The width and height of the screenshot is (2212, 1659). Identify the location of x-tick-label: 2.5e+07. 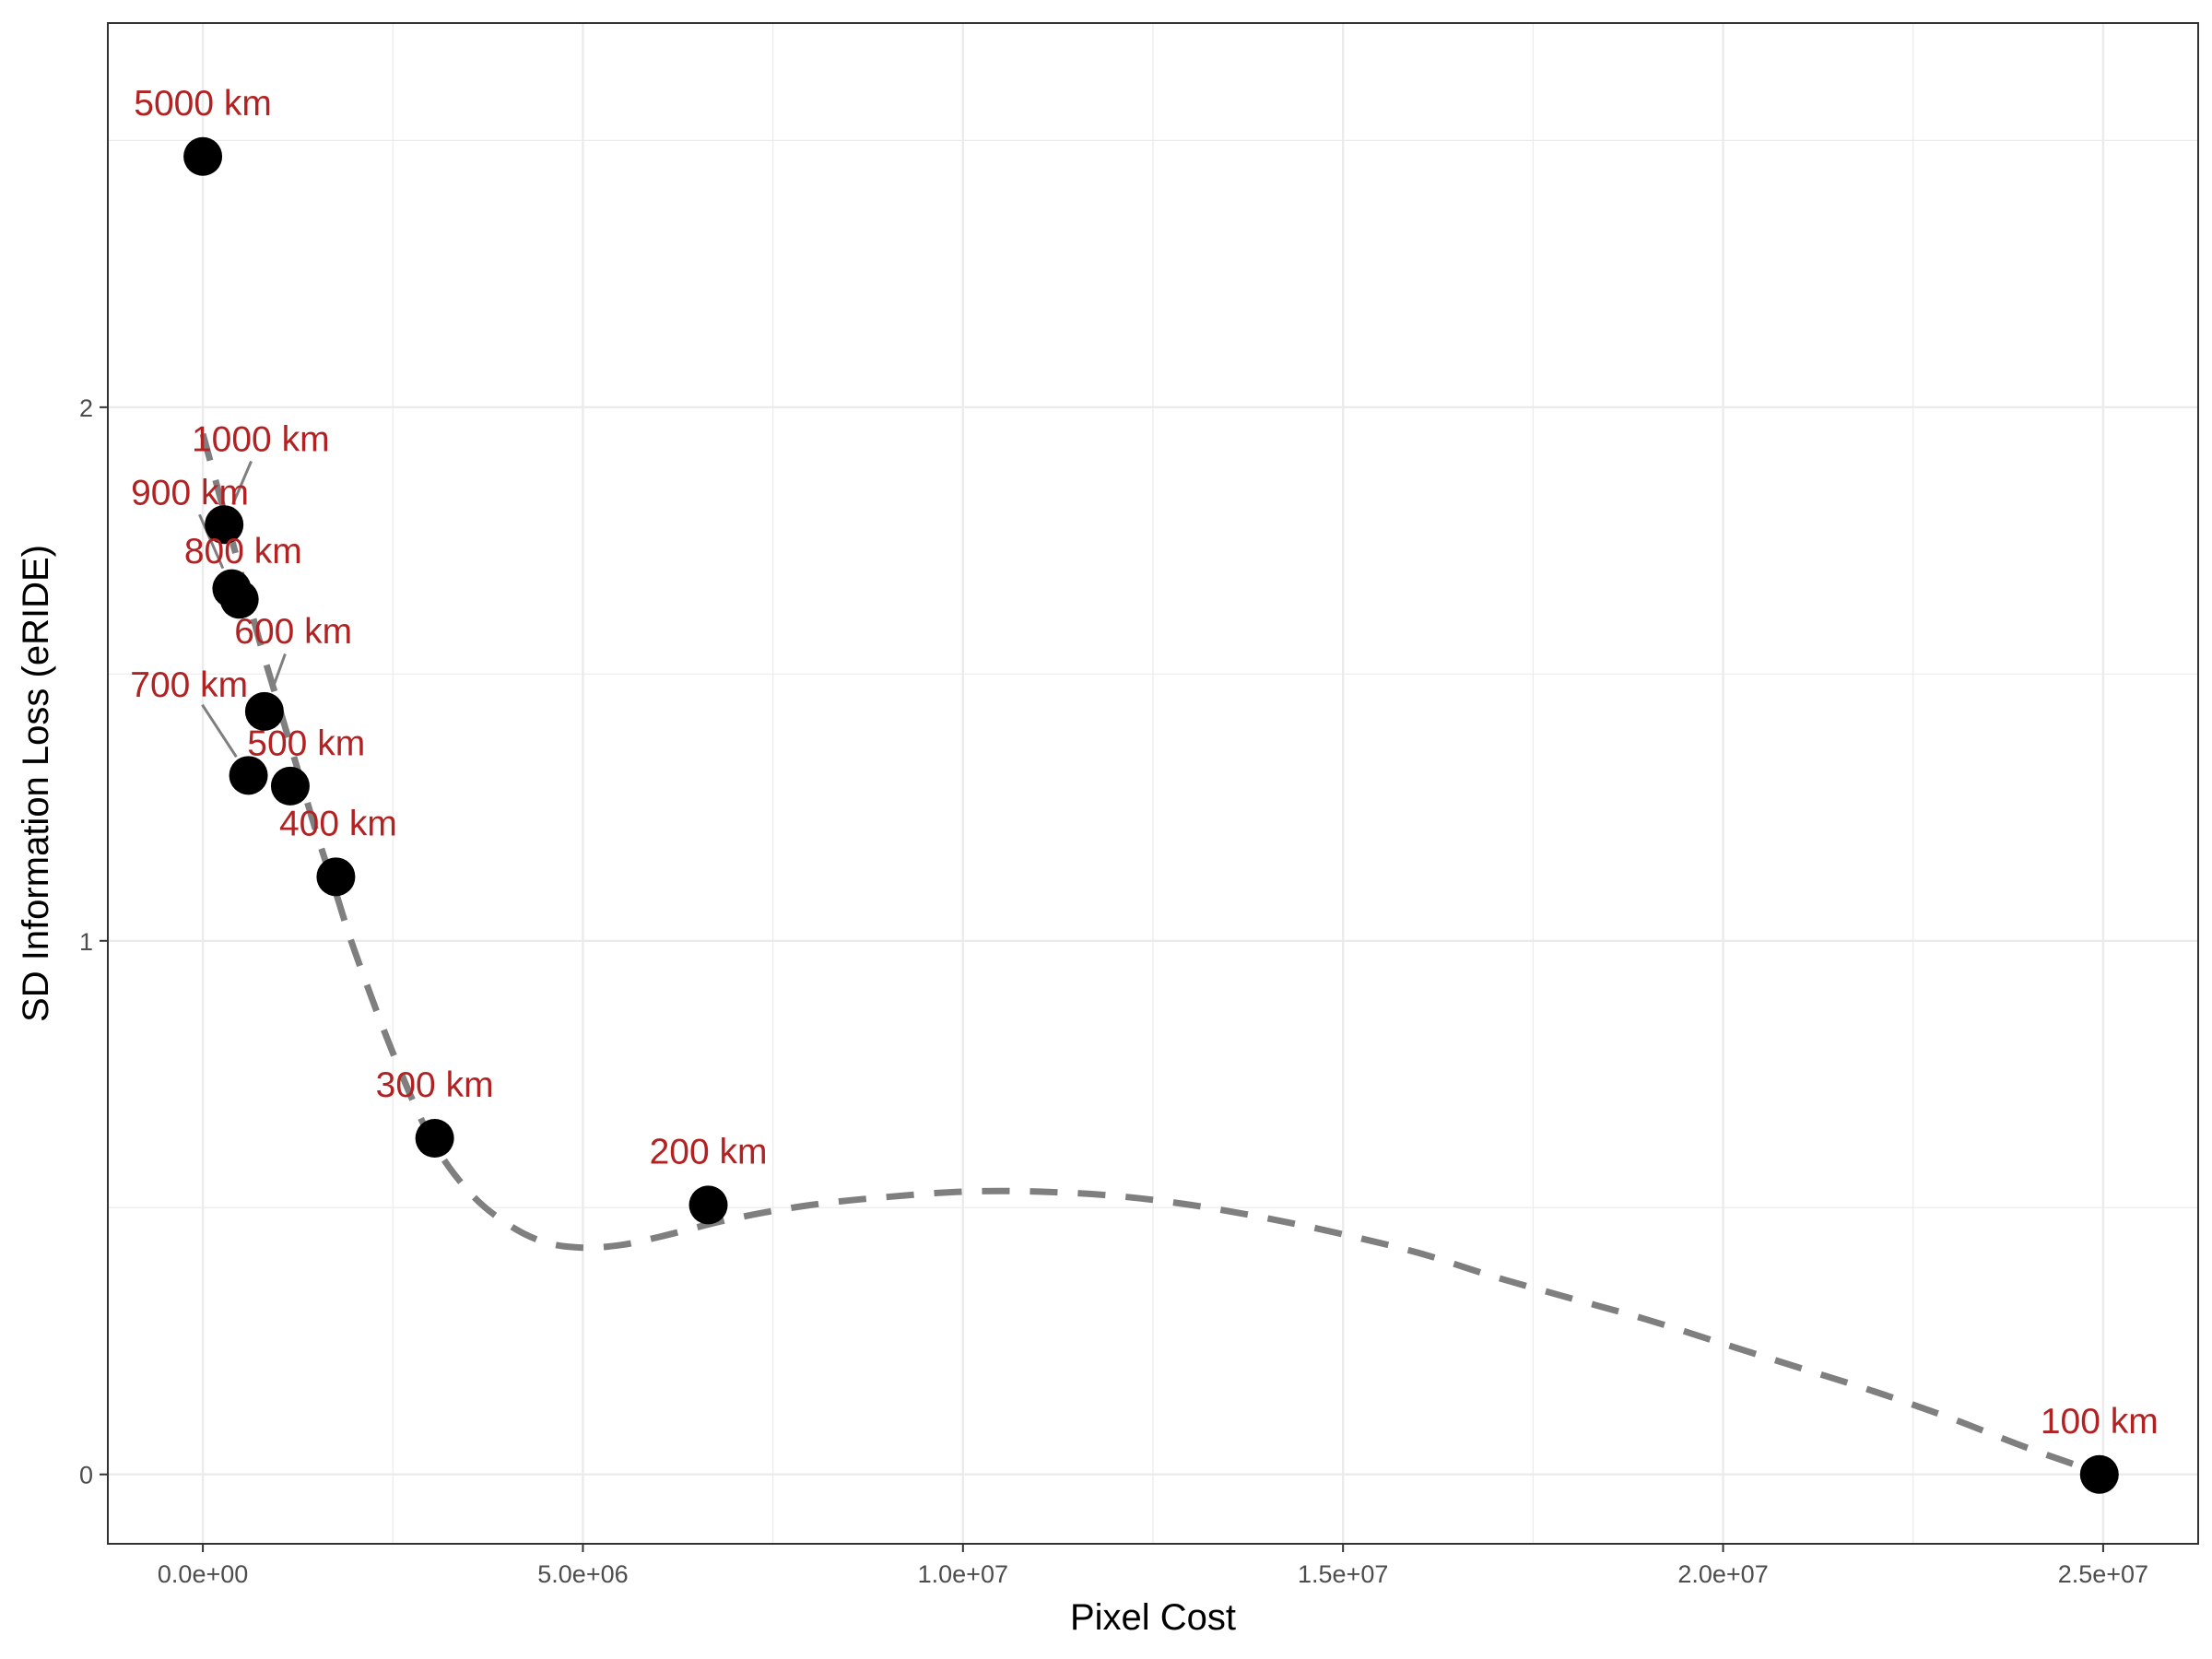
(2103, 1574).